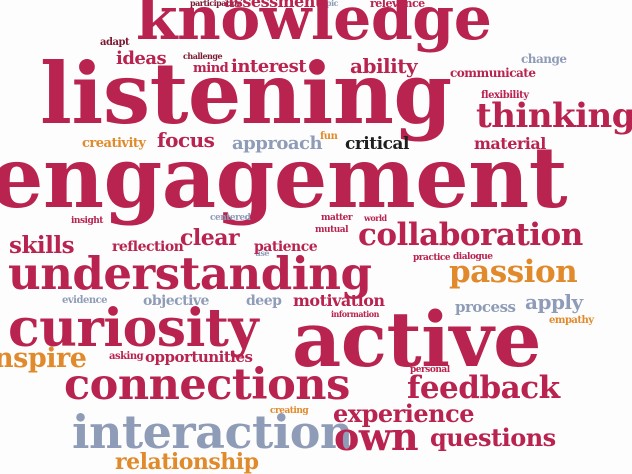 This screenshot has height=474, width=632. Describe the element at coordinates (473, 257) in the screenshot. I see `word-dialogue: dialogue` at that location.